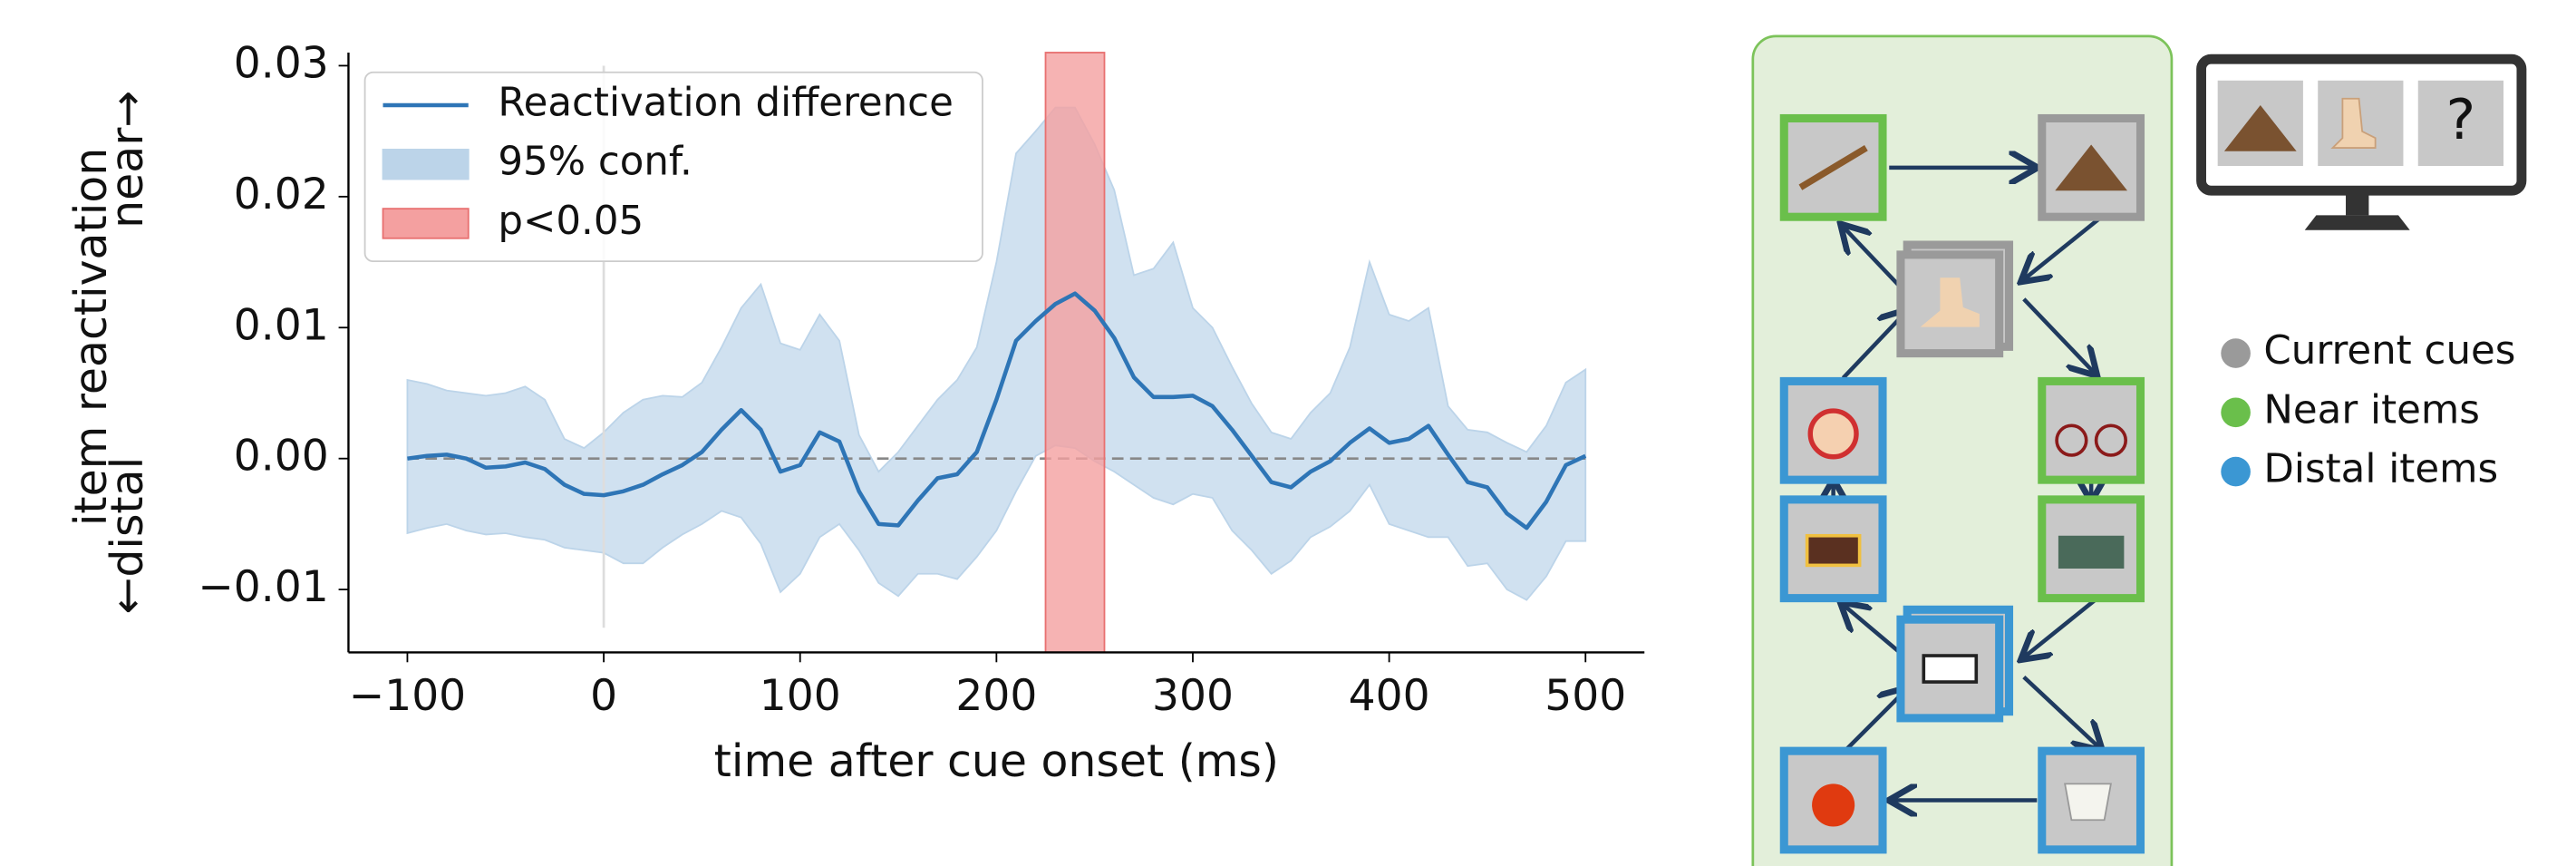 The width and height of the screenshot is (2576, 866). What do you see at coordinates (2091, 552) in the screenshot?
I see `desk-icon` at bounding box center [2091, 552].